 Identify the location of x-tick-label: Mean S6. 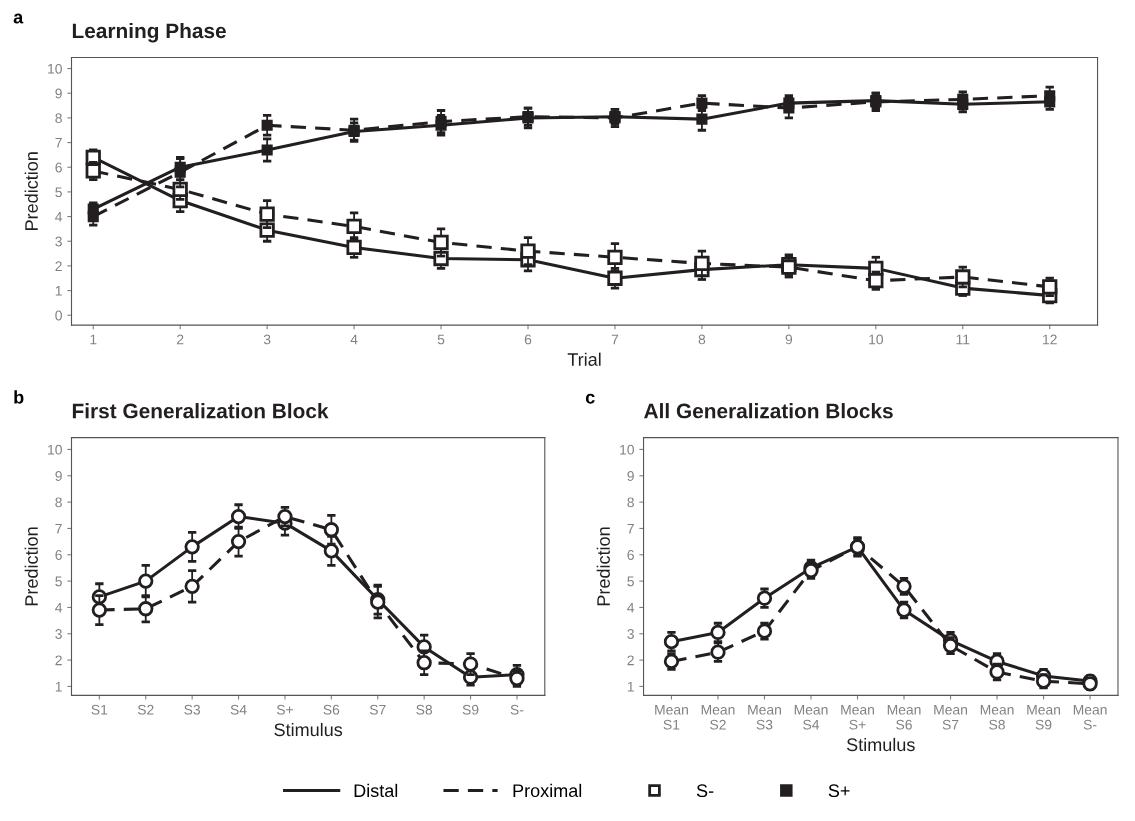
(904, 717).